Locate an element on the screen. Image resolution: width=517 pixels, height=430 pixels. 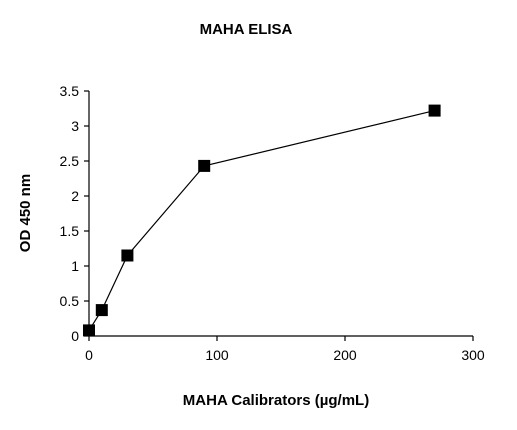
x-axis-ticks: 0 100 200 300 is located at coordinates (285, 349).